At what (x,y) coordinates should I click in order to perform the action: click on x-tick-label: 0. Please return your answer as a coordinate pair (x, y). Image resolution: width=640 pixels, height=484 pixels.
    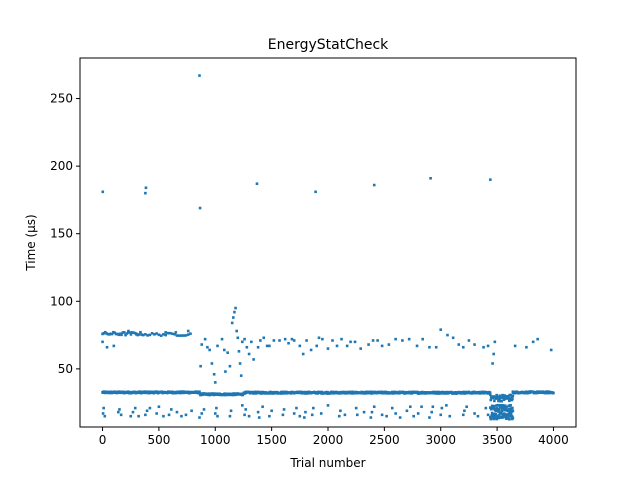
    Looking at the image, I should click on (103, 440).